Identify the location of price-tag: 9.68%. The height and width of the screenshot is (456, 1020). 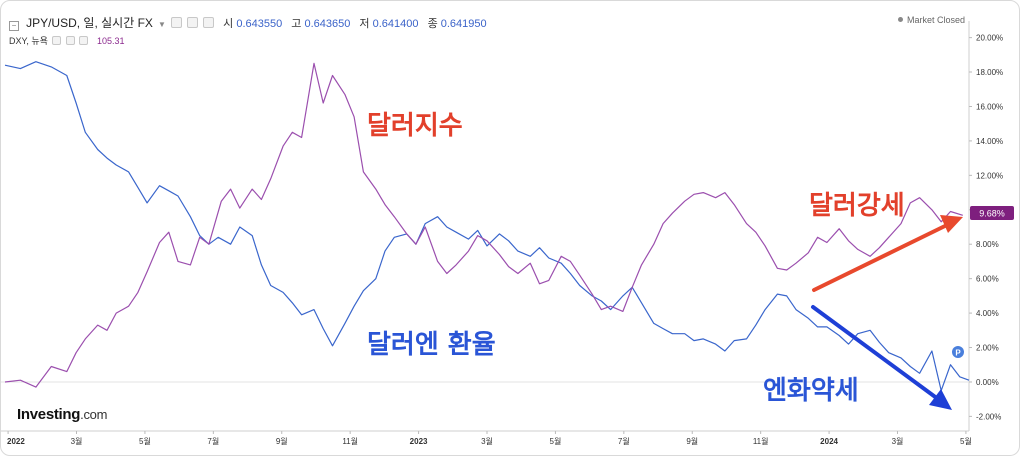
(992, 213).